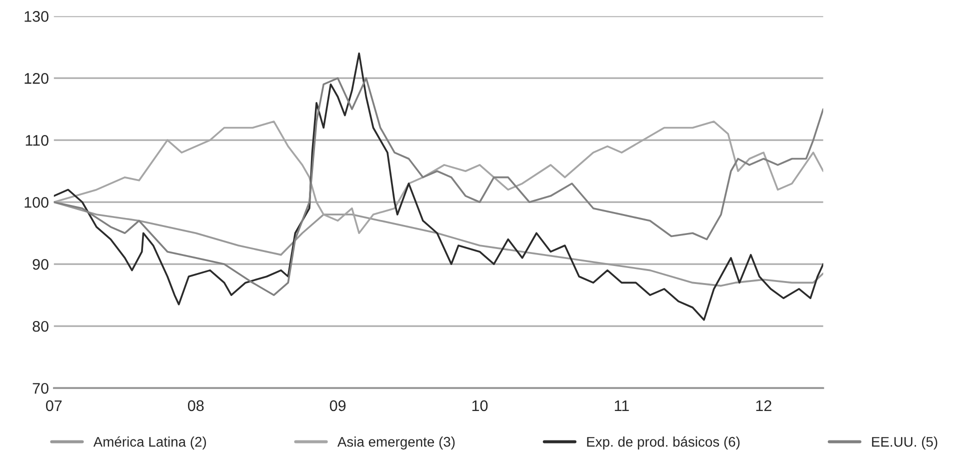 This screenshot has width=980, height=462. I want to click on legend-label: Exp. de prod. básicos (6), so click(663, 443).